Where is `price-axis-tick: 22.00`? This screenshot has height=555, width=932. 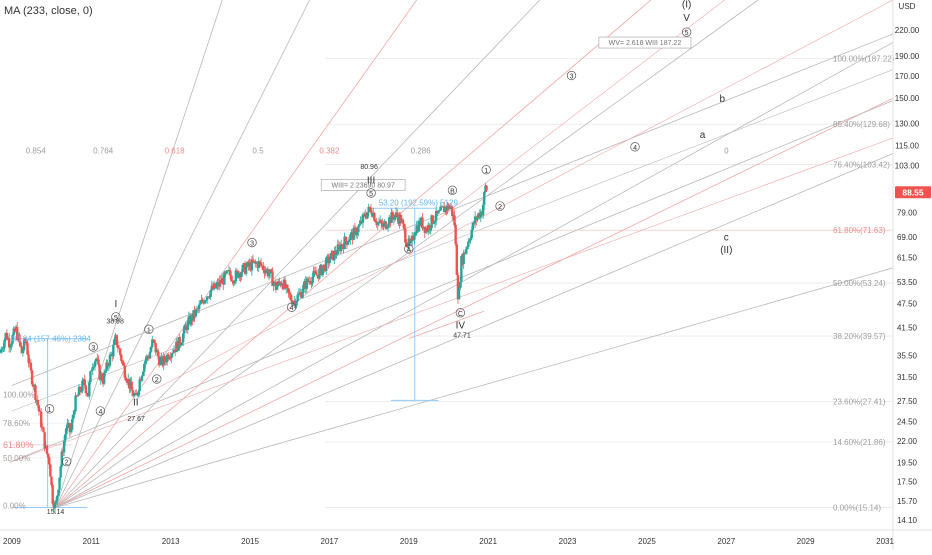 price-axis-tick: 22.00 is located at coordinates (907, 441).